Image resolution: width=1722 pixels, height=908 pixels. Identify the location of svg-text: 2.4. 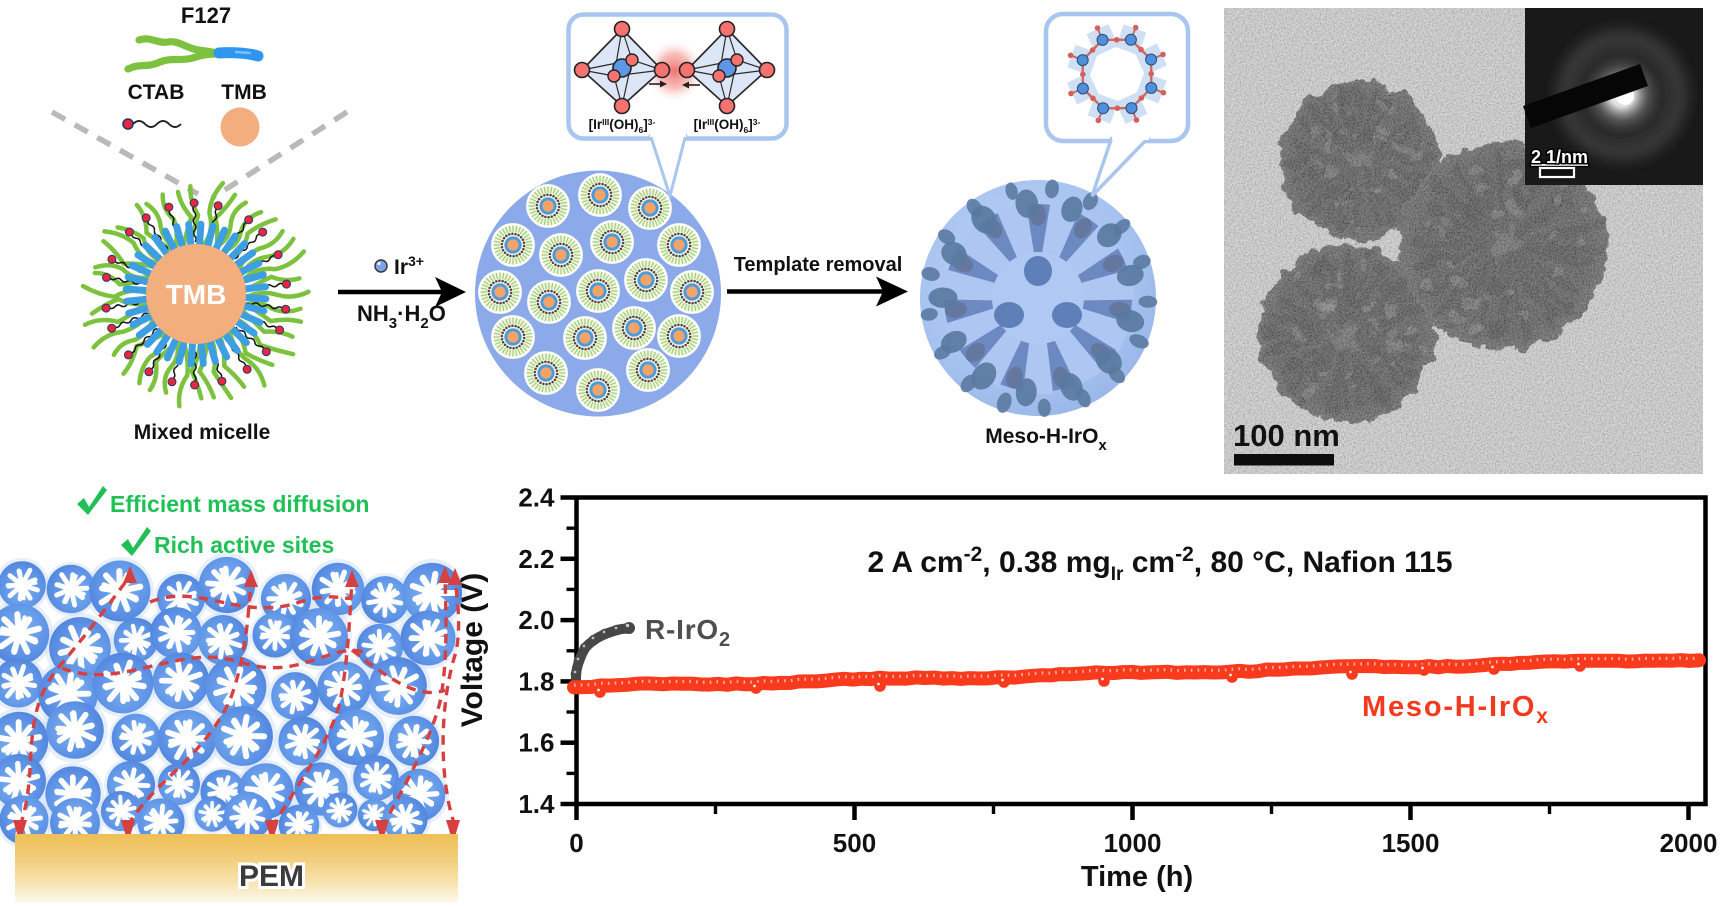
(536, 498).